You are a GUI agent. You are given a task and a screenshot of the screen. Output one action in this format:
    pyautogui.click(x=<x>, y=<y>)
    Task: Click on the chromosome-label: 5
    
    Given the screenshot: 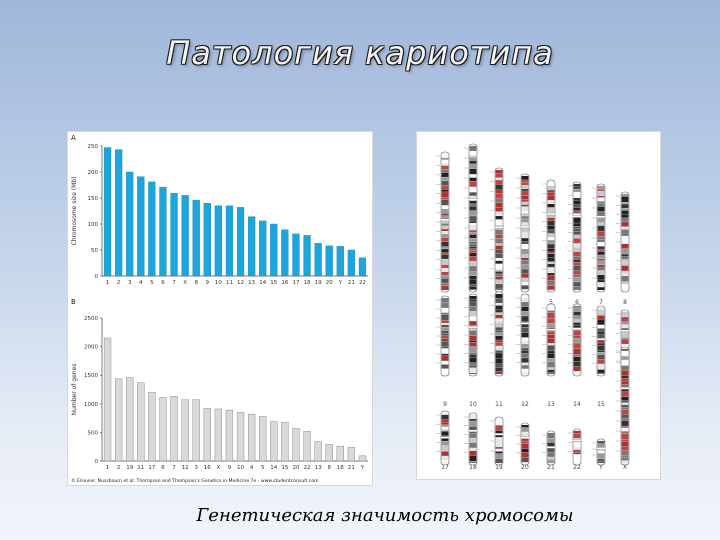 What is the action you would take?
    pyautogui.click(x=551, y=302)
    